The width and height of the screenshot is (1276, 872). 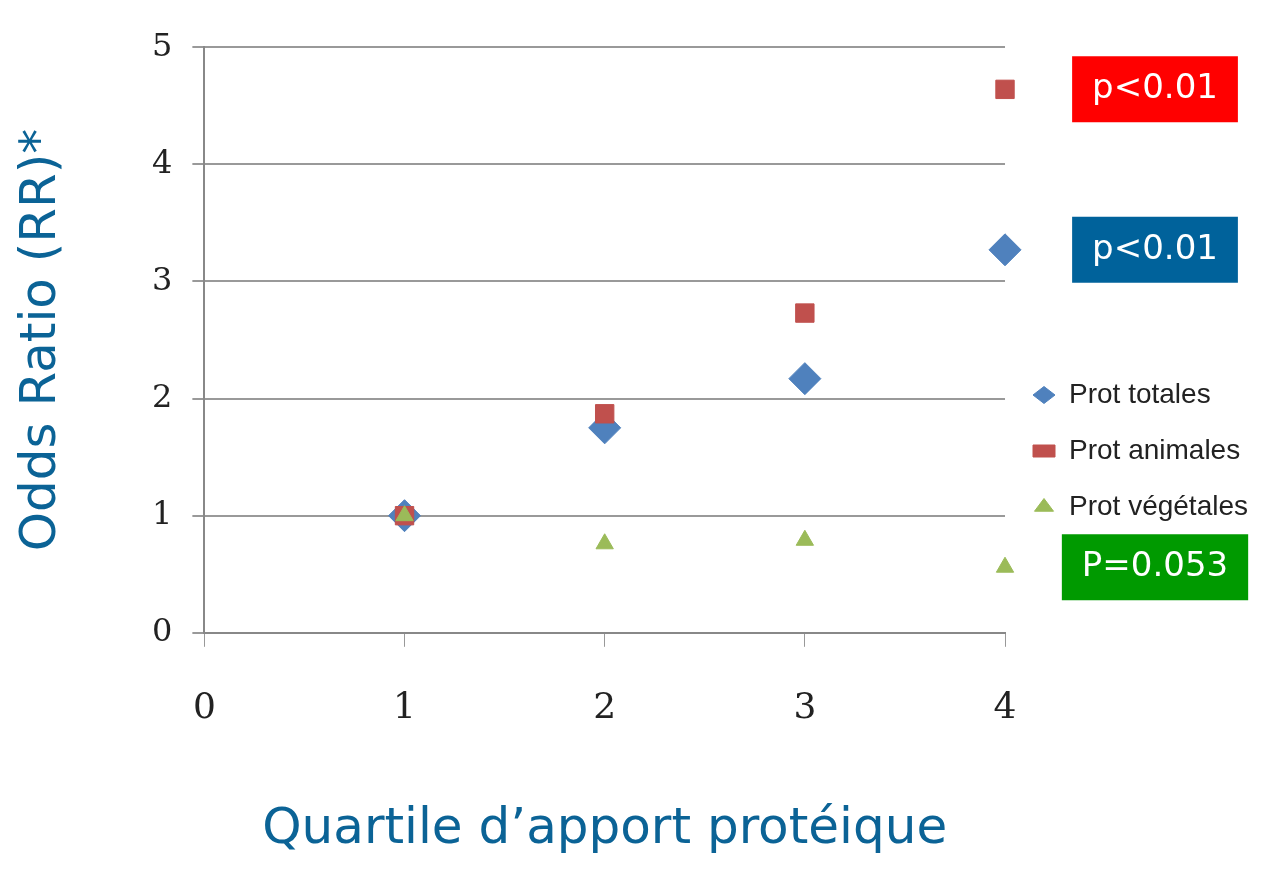 I want to click on y-tick-label: 5, so click(x=162, y=44).